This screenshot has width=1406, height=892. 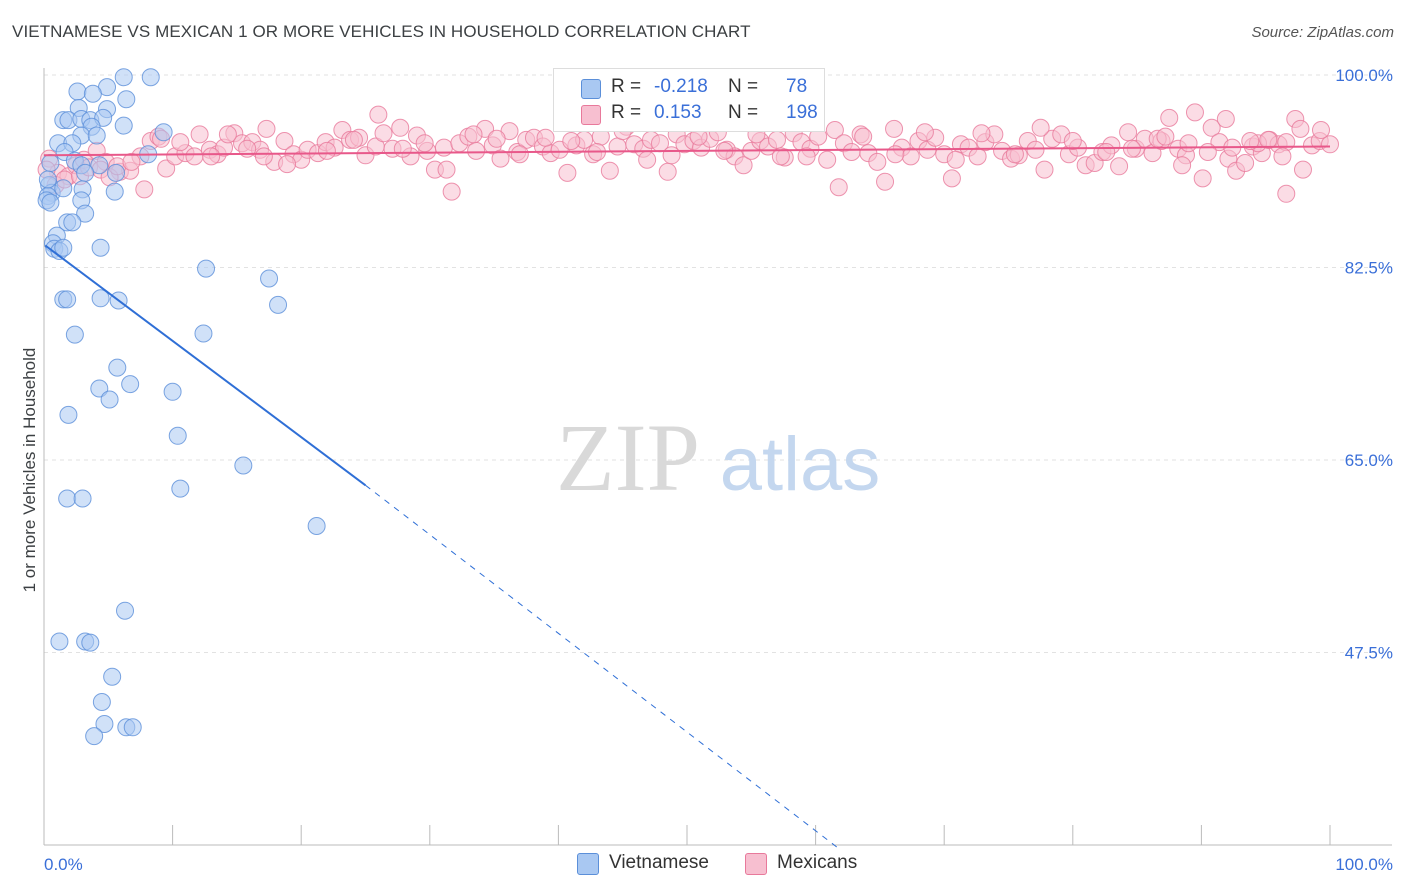 I want to click on legend-r-label: R =, so click(x=626, y=112).